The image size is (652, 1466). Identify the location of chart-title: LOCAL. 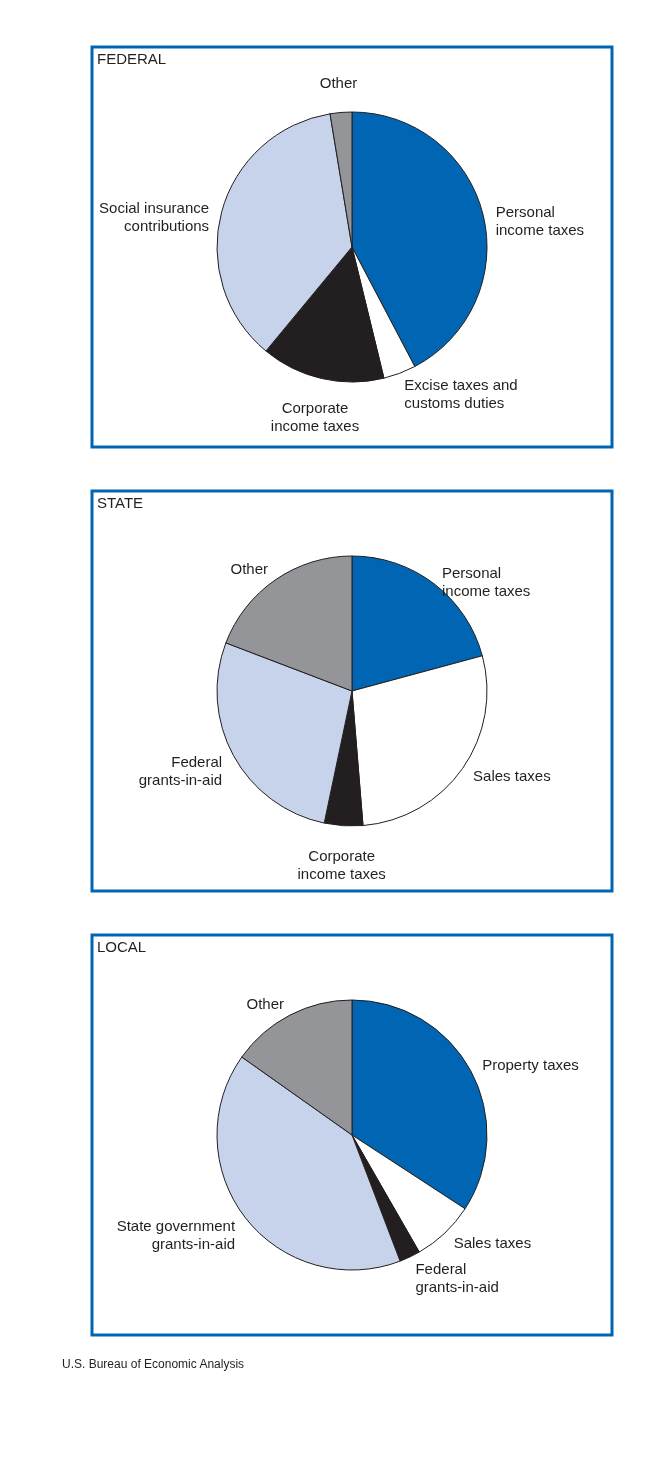
(122, 946).